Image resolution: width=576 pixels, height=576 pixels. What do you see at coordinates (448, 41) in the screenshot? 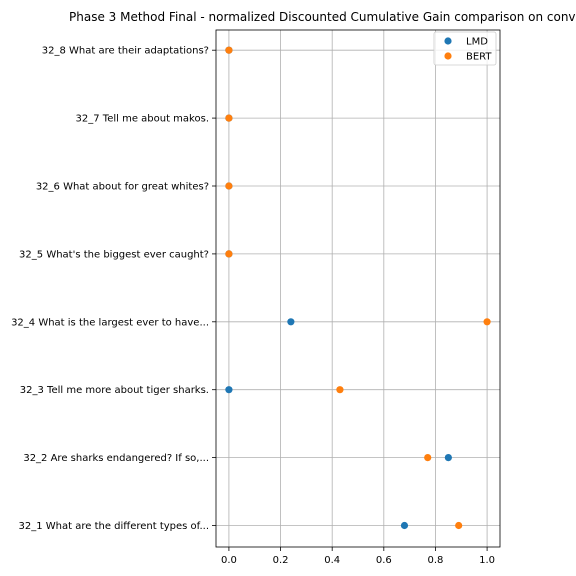
I see `legend-marker-lmd` at bounding box center [448, 41].